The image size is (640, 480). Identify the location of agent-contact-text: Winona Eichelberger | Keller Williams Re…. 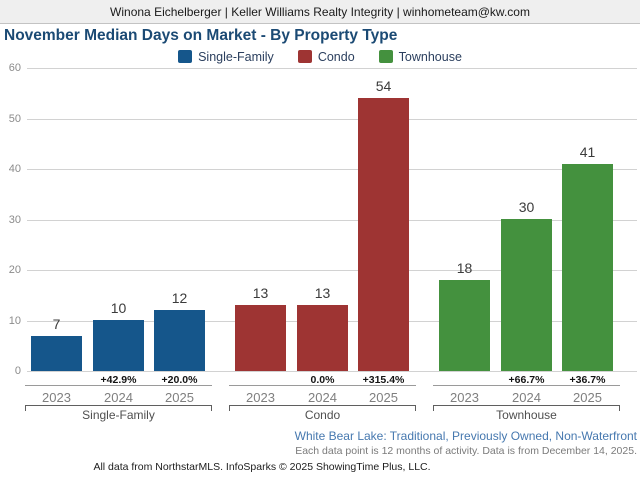
(320, 11).